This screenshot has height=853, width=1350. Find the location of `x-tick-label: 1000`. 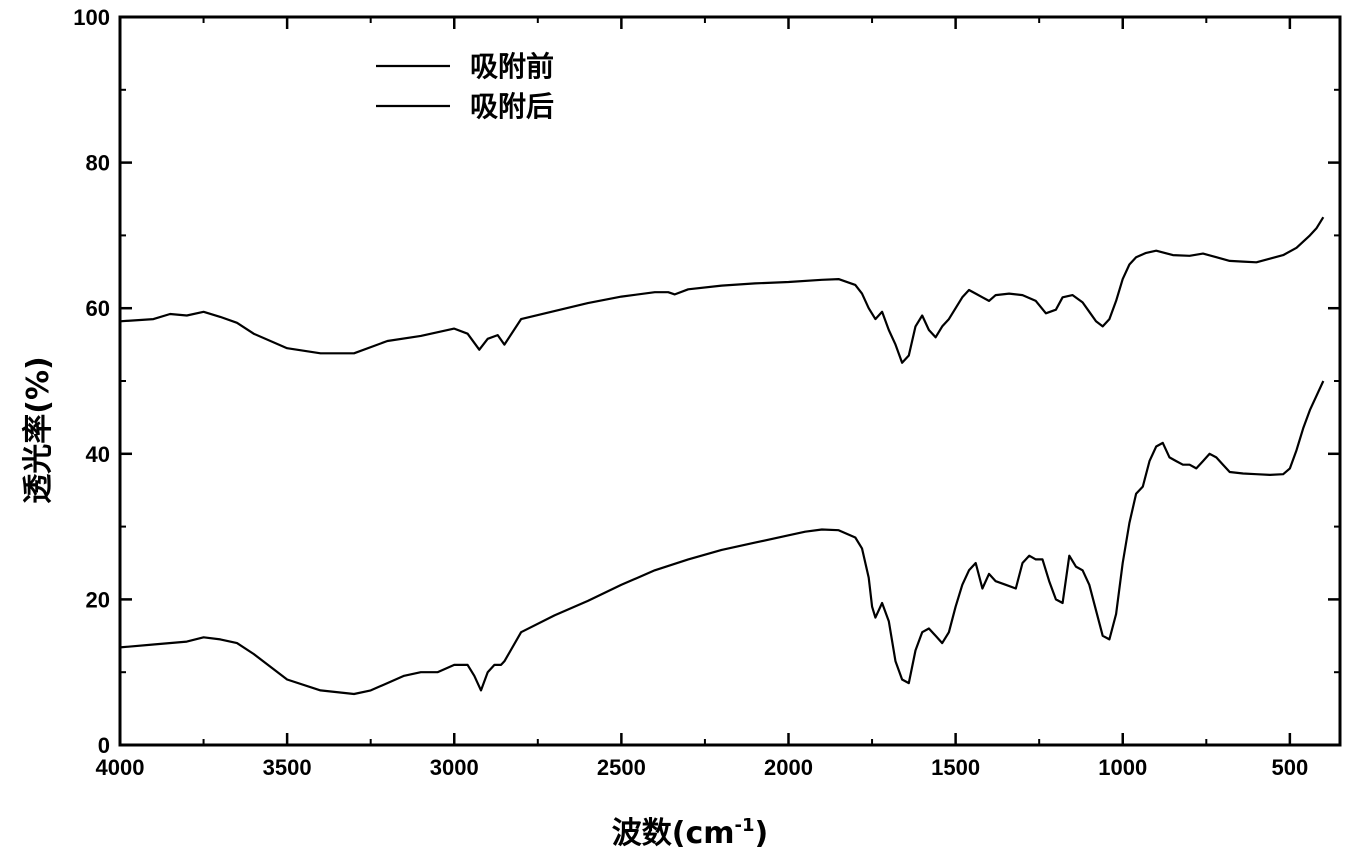

x-tick-label: 1000 is located at coordinates (1122, 767).